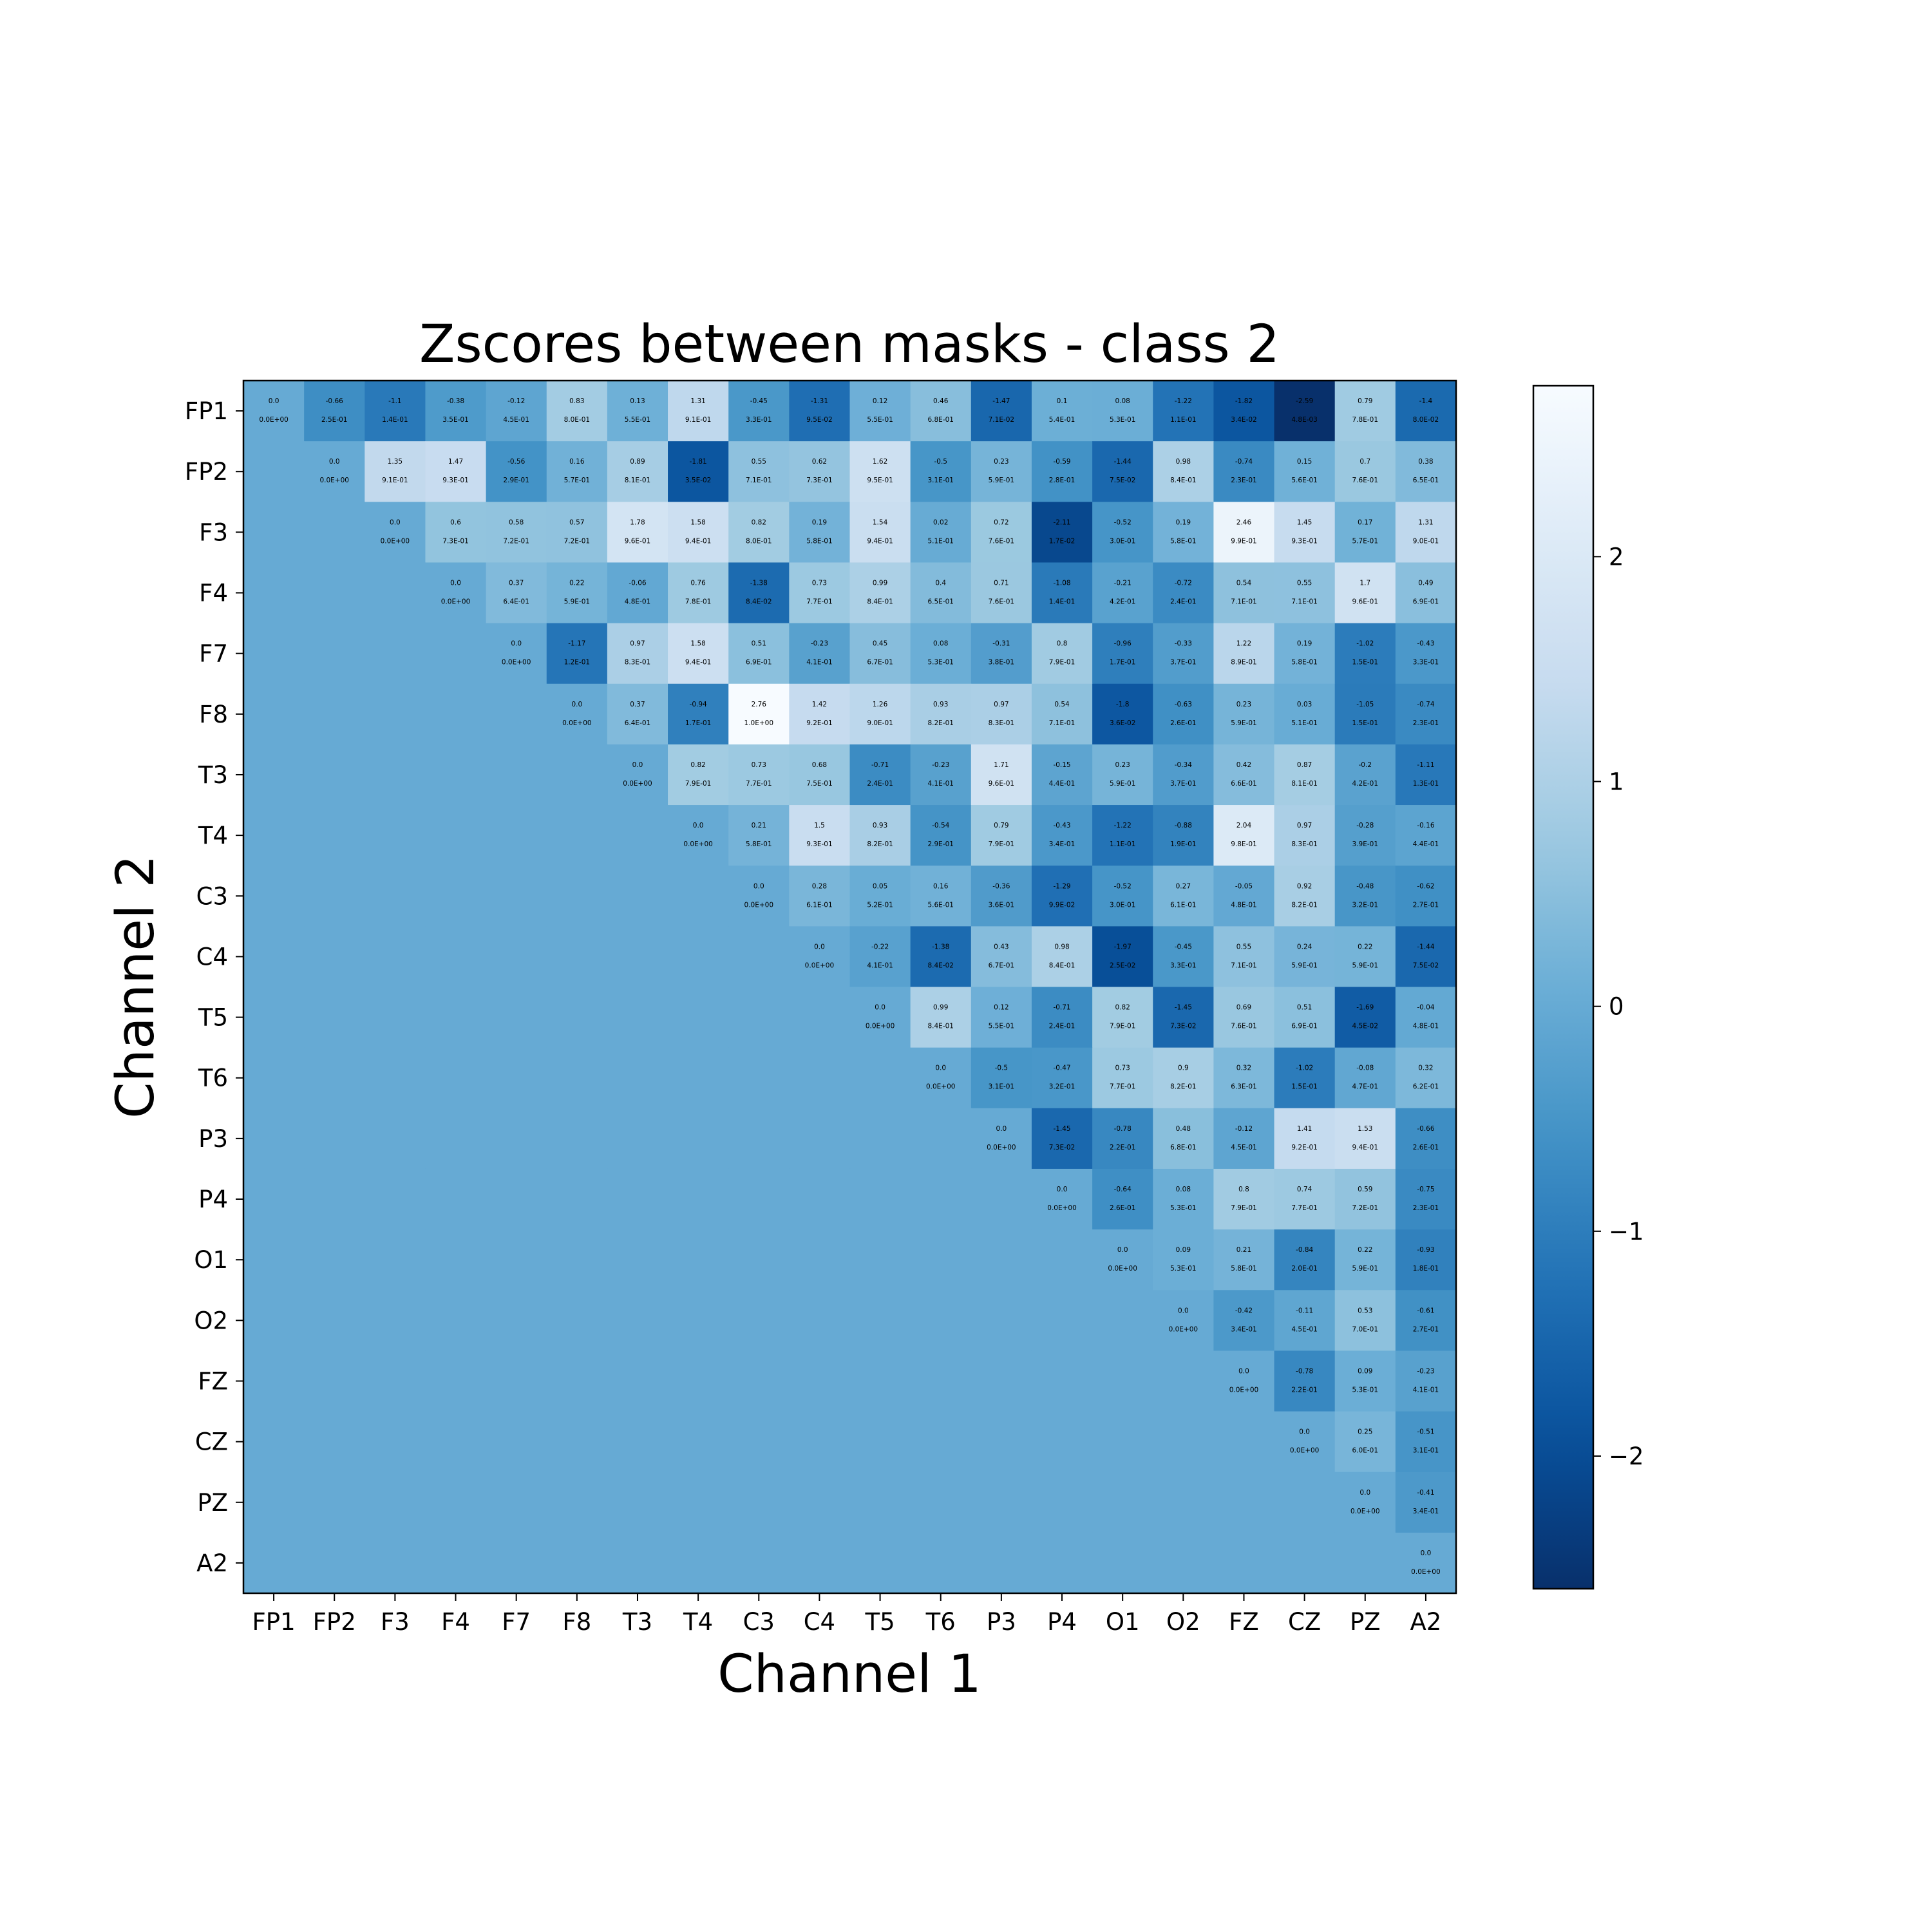 This screenshot has height=1932, width=1932. I want to click on cell-zscore-label: 0.37, so click(516, 583).